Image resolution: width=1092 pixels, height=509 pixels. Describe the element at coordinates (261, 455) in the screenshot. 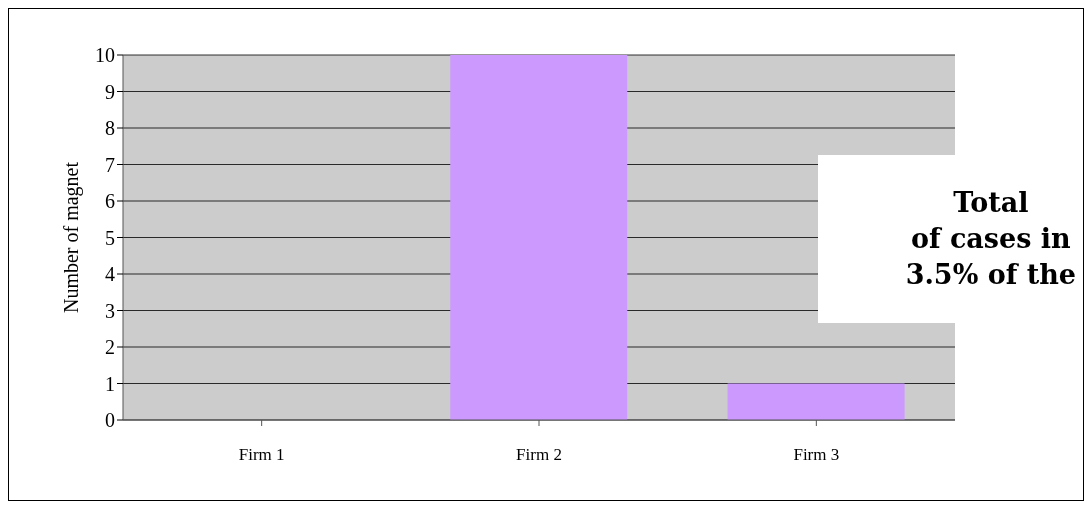

I see `x-tick-label: Firm 1` at that location.